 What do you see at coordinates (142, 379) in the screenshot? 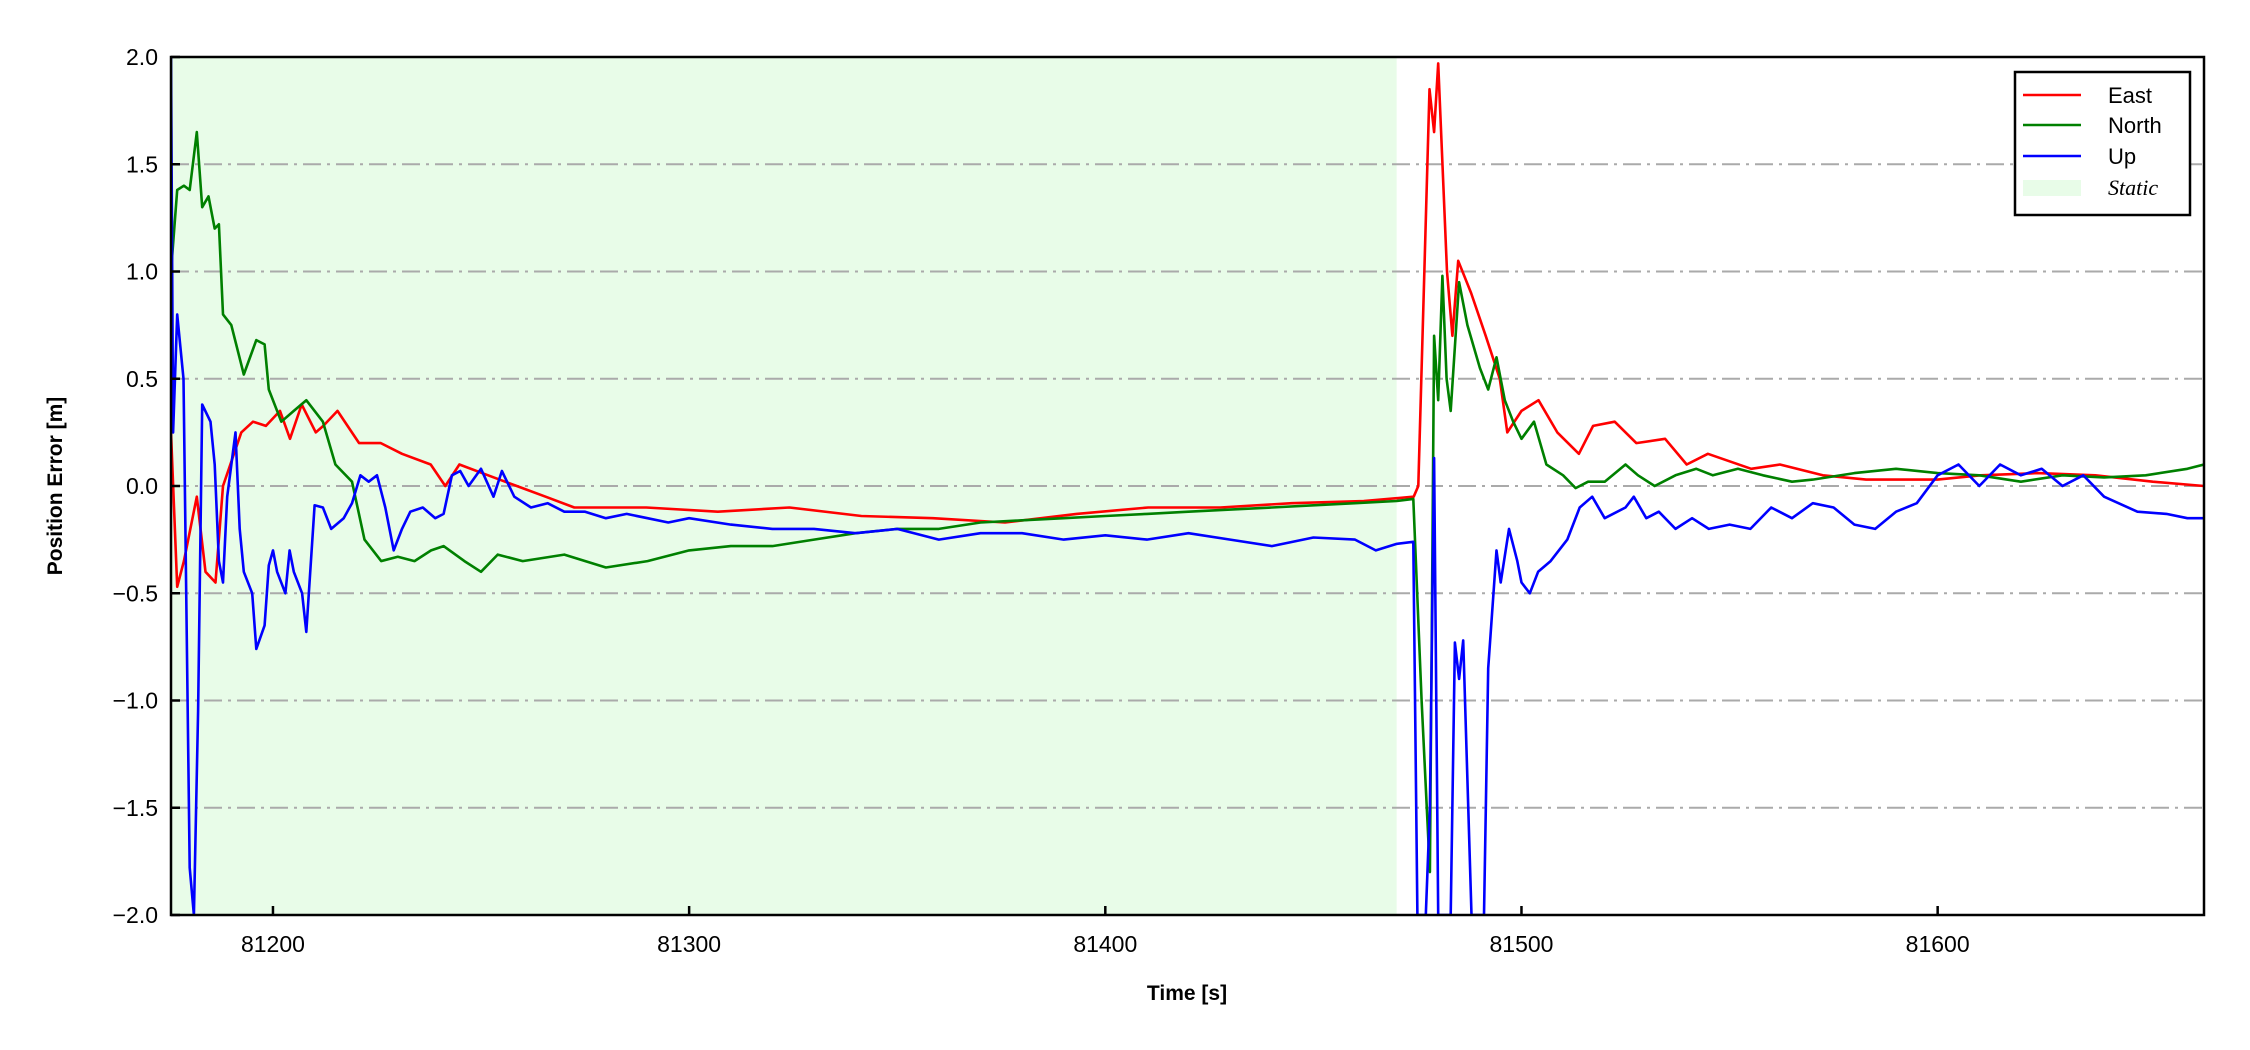
I see `y-tick-label: 0.5` at bounding box center [142, 379].